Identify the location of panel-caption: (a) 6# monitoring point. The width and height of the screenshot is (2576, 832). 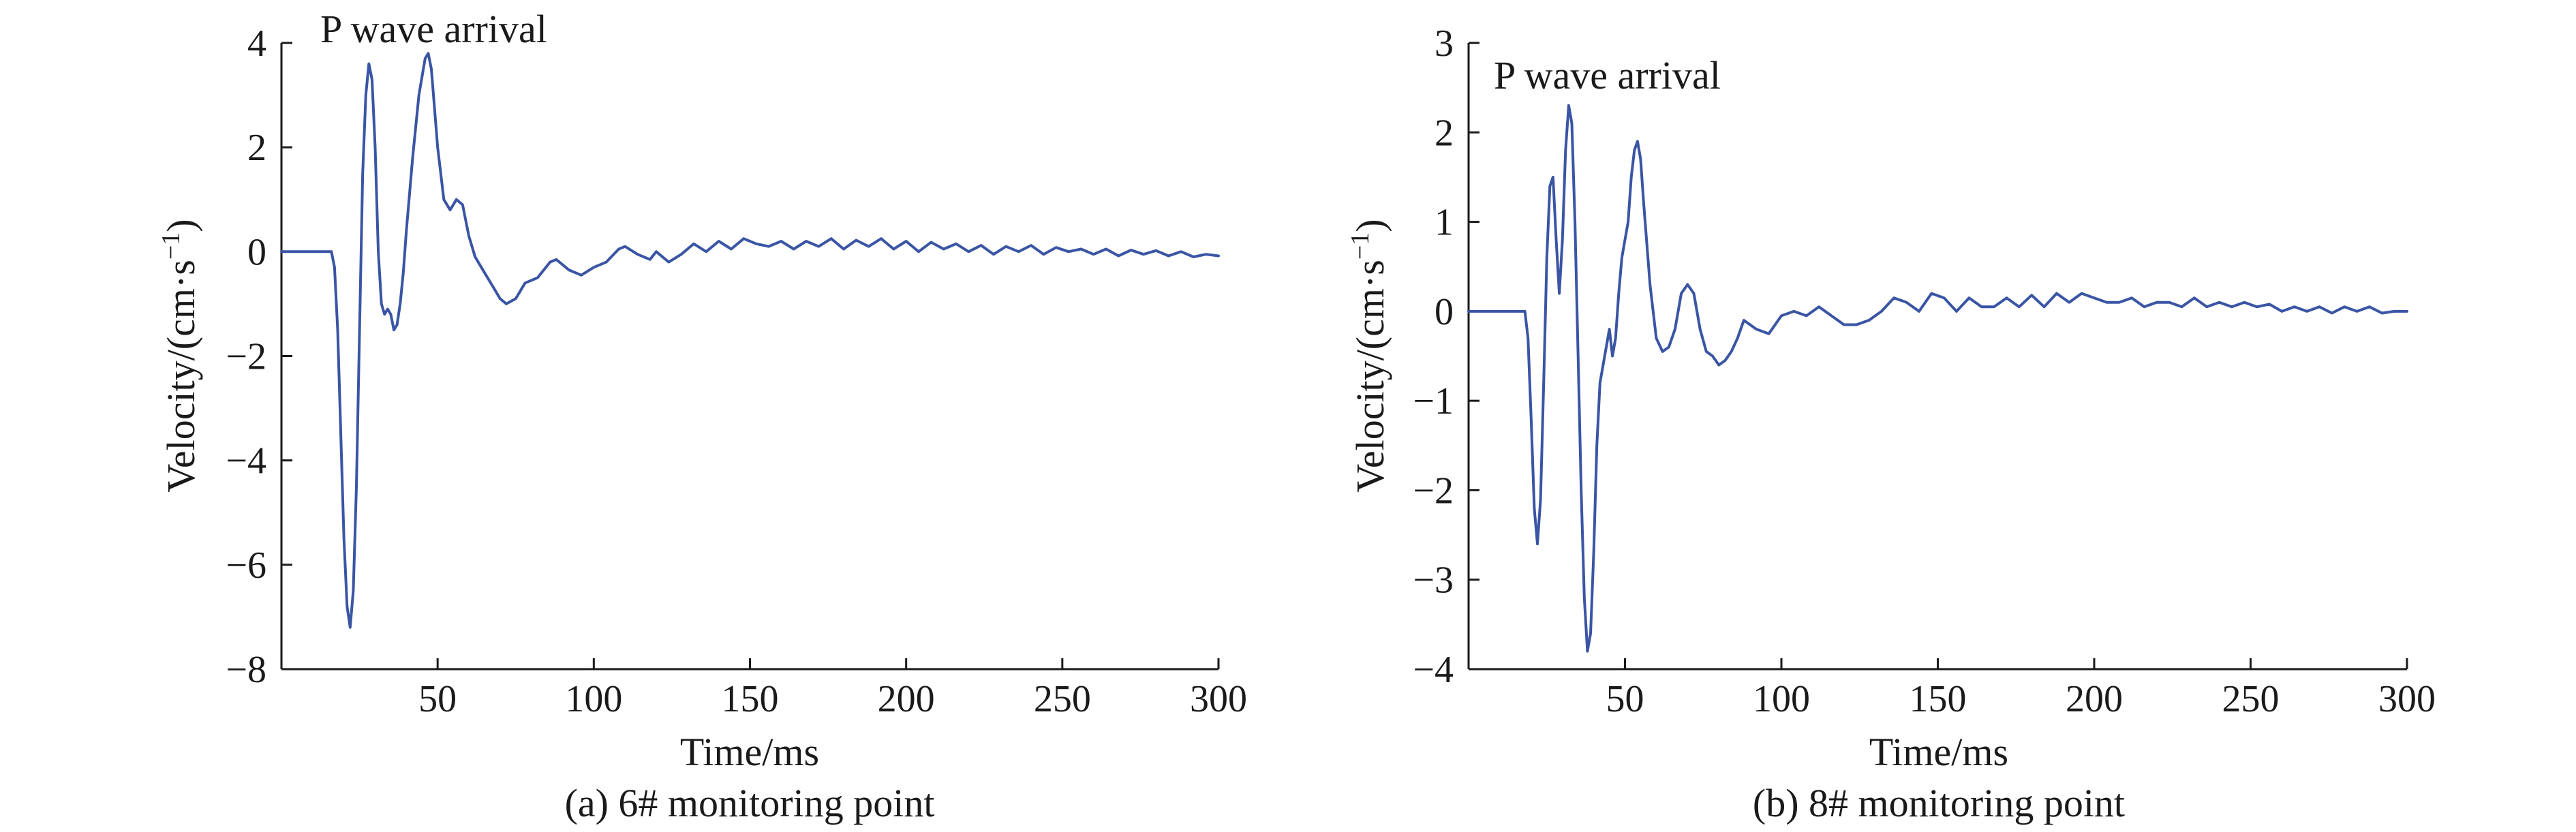
(750, 803).